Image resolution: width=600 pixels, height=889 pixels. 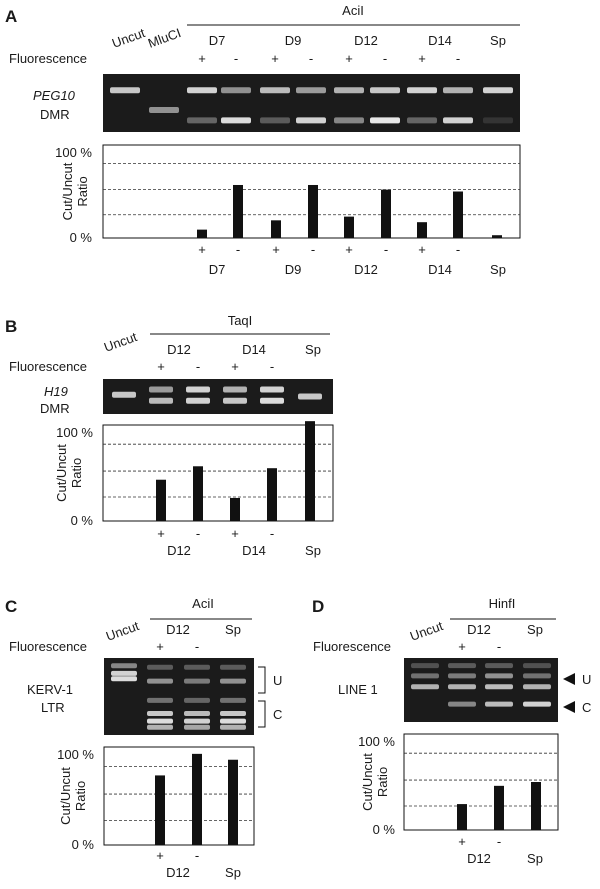 What do you see at coordinates (293, 40) in the screenshot?
I see `group-label: D9` at bounding box center [293, 40].